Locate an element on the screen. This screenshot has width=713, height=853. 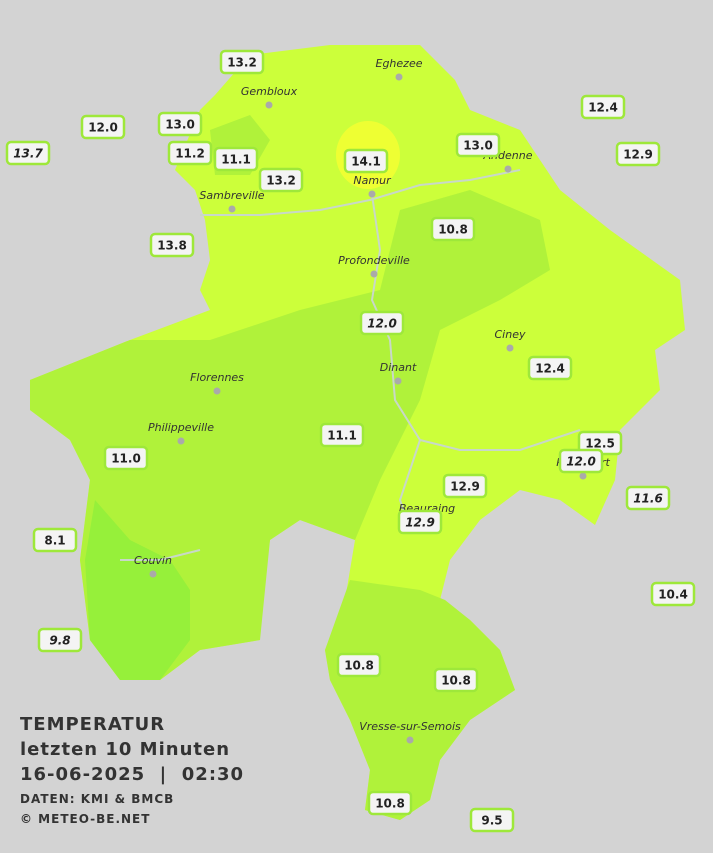
city-label: Vresse-sur-Semois is located at coordinates (410, 726).